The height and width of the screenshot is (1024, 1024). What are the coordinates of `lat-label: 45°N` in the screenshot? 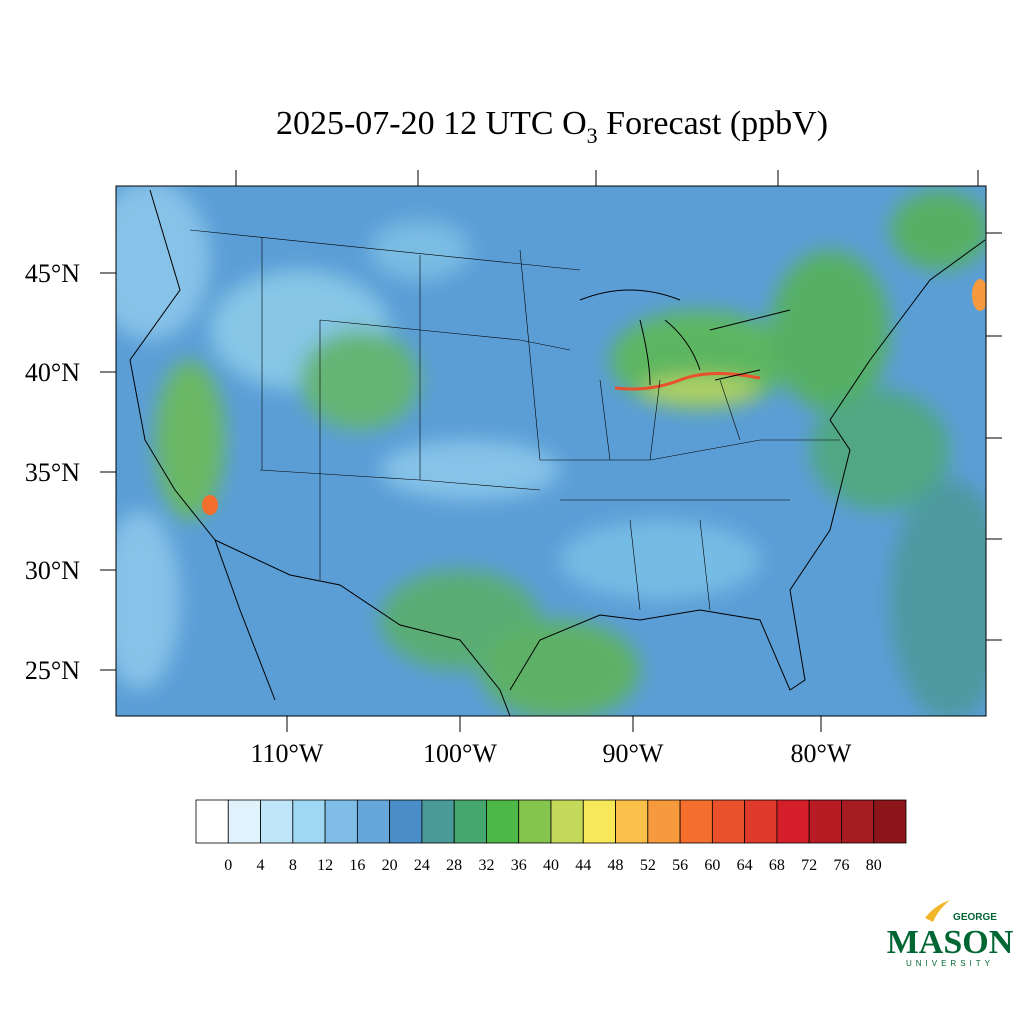 It's located at (52, 273).